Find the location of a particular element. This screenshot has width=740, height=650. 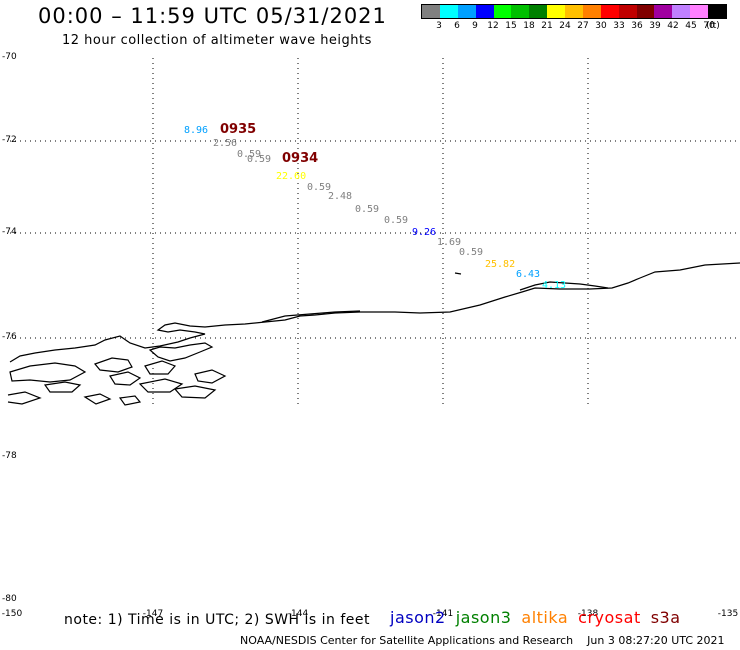

lon-label: -150 is located at coordinates (12, 614).